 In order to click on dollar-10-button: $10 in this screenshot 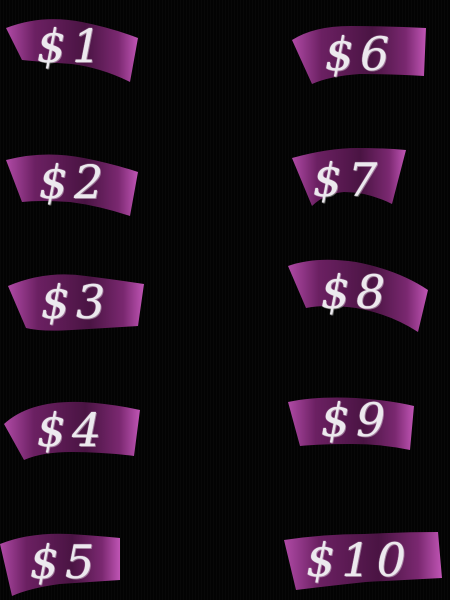, I will do `click(354, 560)`.